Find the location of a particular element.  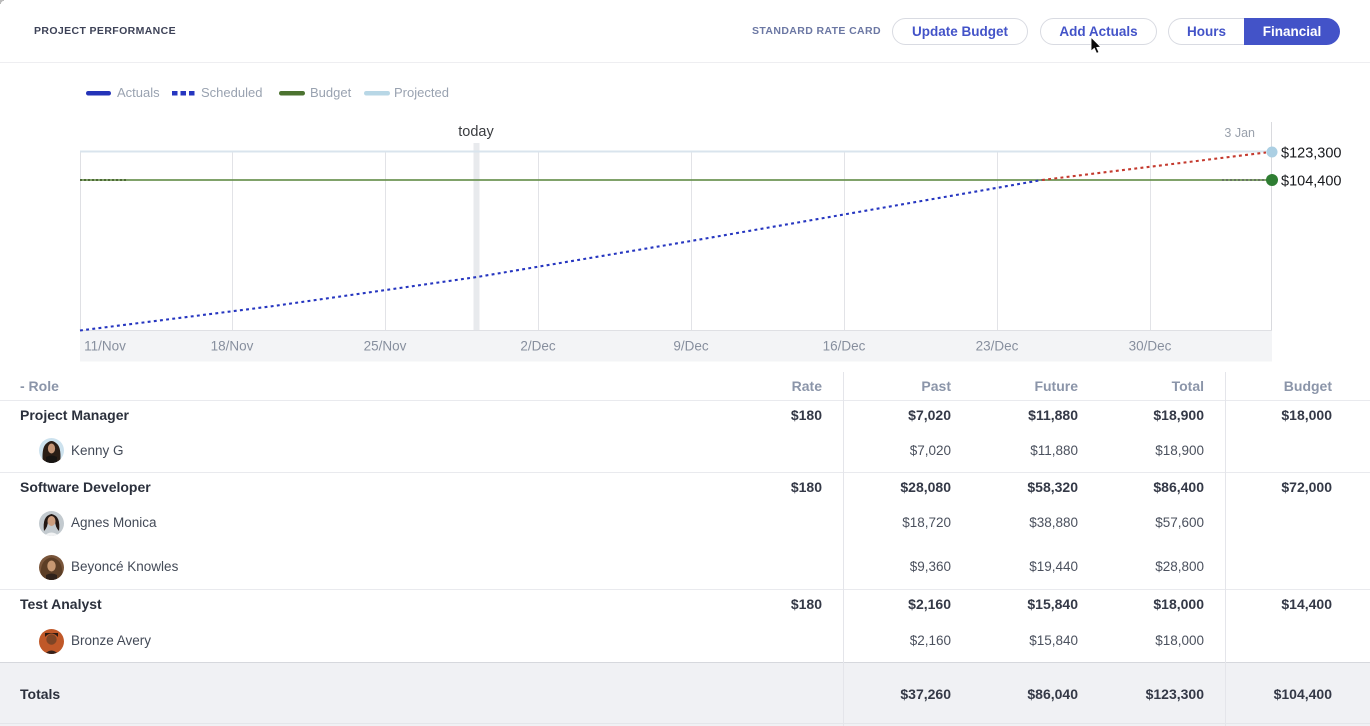

svg-text: 16/Dec is located at coordinates (844, 346).